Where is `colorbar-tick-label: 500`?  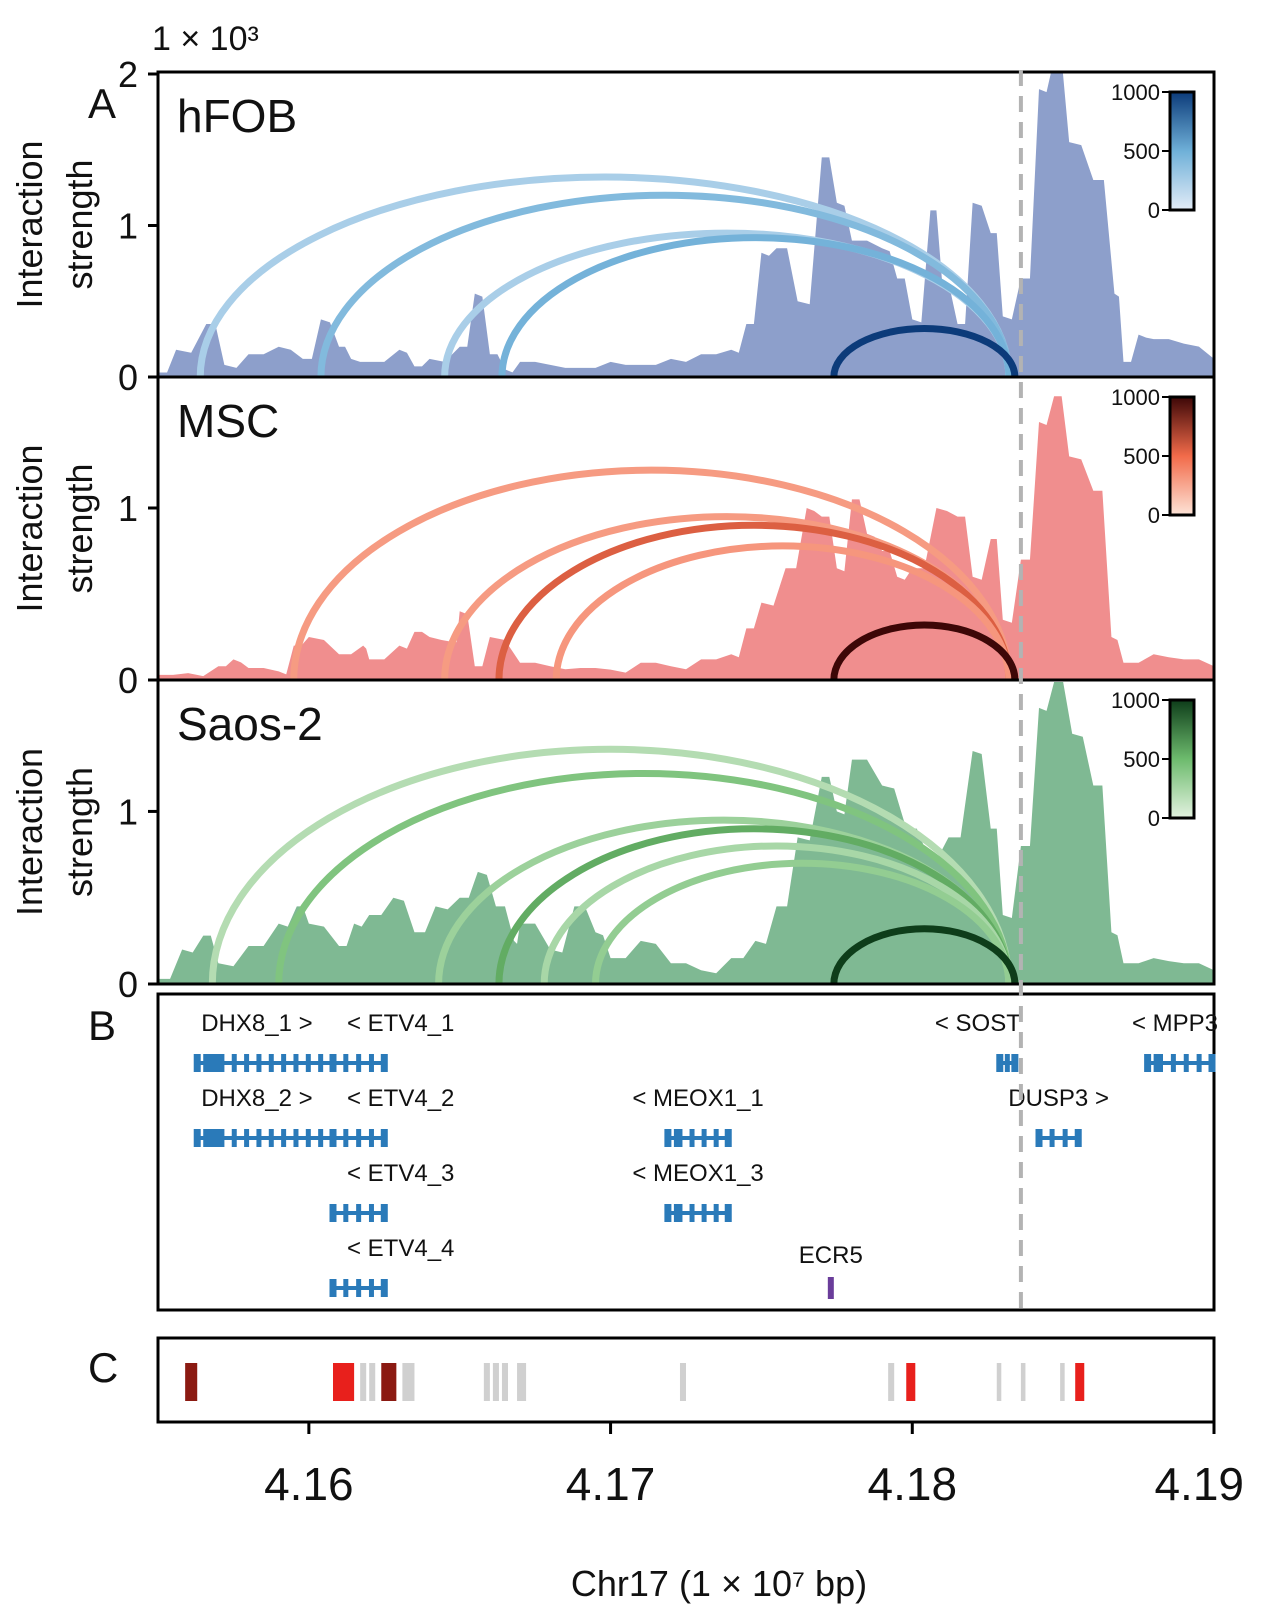
colorbar-tick-label: 500 is located at coordinates (1141, 151).